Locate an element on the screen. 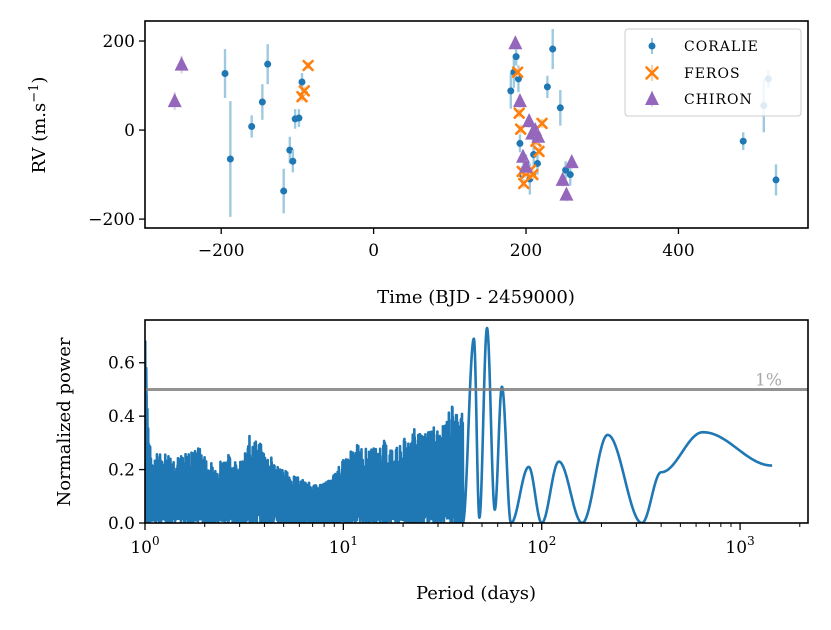 The width and height of the screenshot is (831, 630). legend-coralie-label: CORALIE is located at coordinates (721, 47).